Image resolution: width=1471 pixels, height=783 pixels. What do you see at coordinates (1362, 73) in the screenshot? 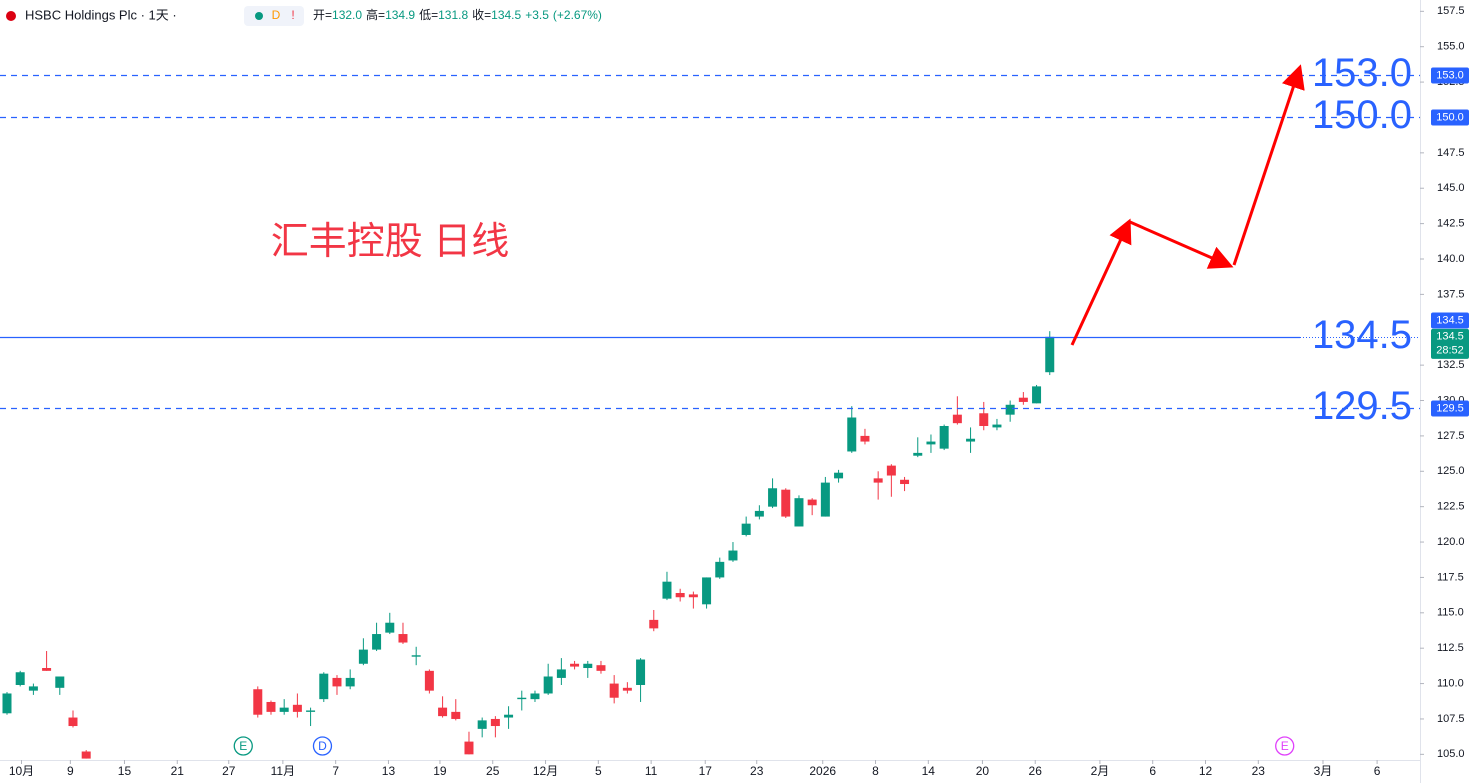
I see `price-line-label: 153.0` at bounding box center [1362, 73].